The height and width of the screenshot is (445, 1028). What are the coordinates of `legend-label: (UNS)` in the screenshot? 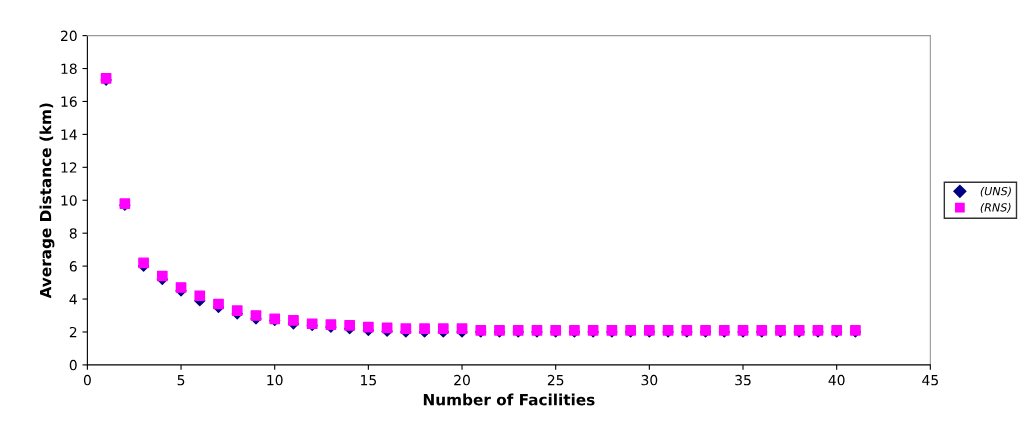 It's located at (995, 191).